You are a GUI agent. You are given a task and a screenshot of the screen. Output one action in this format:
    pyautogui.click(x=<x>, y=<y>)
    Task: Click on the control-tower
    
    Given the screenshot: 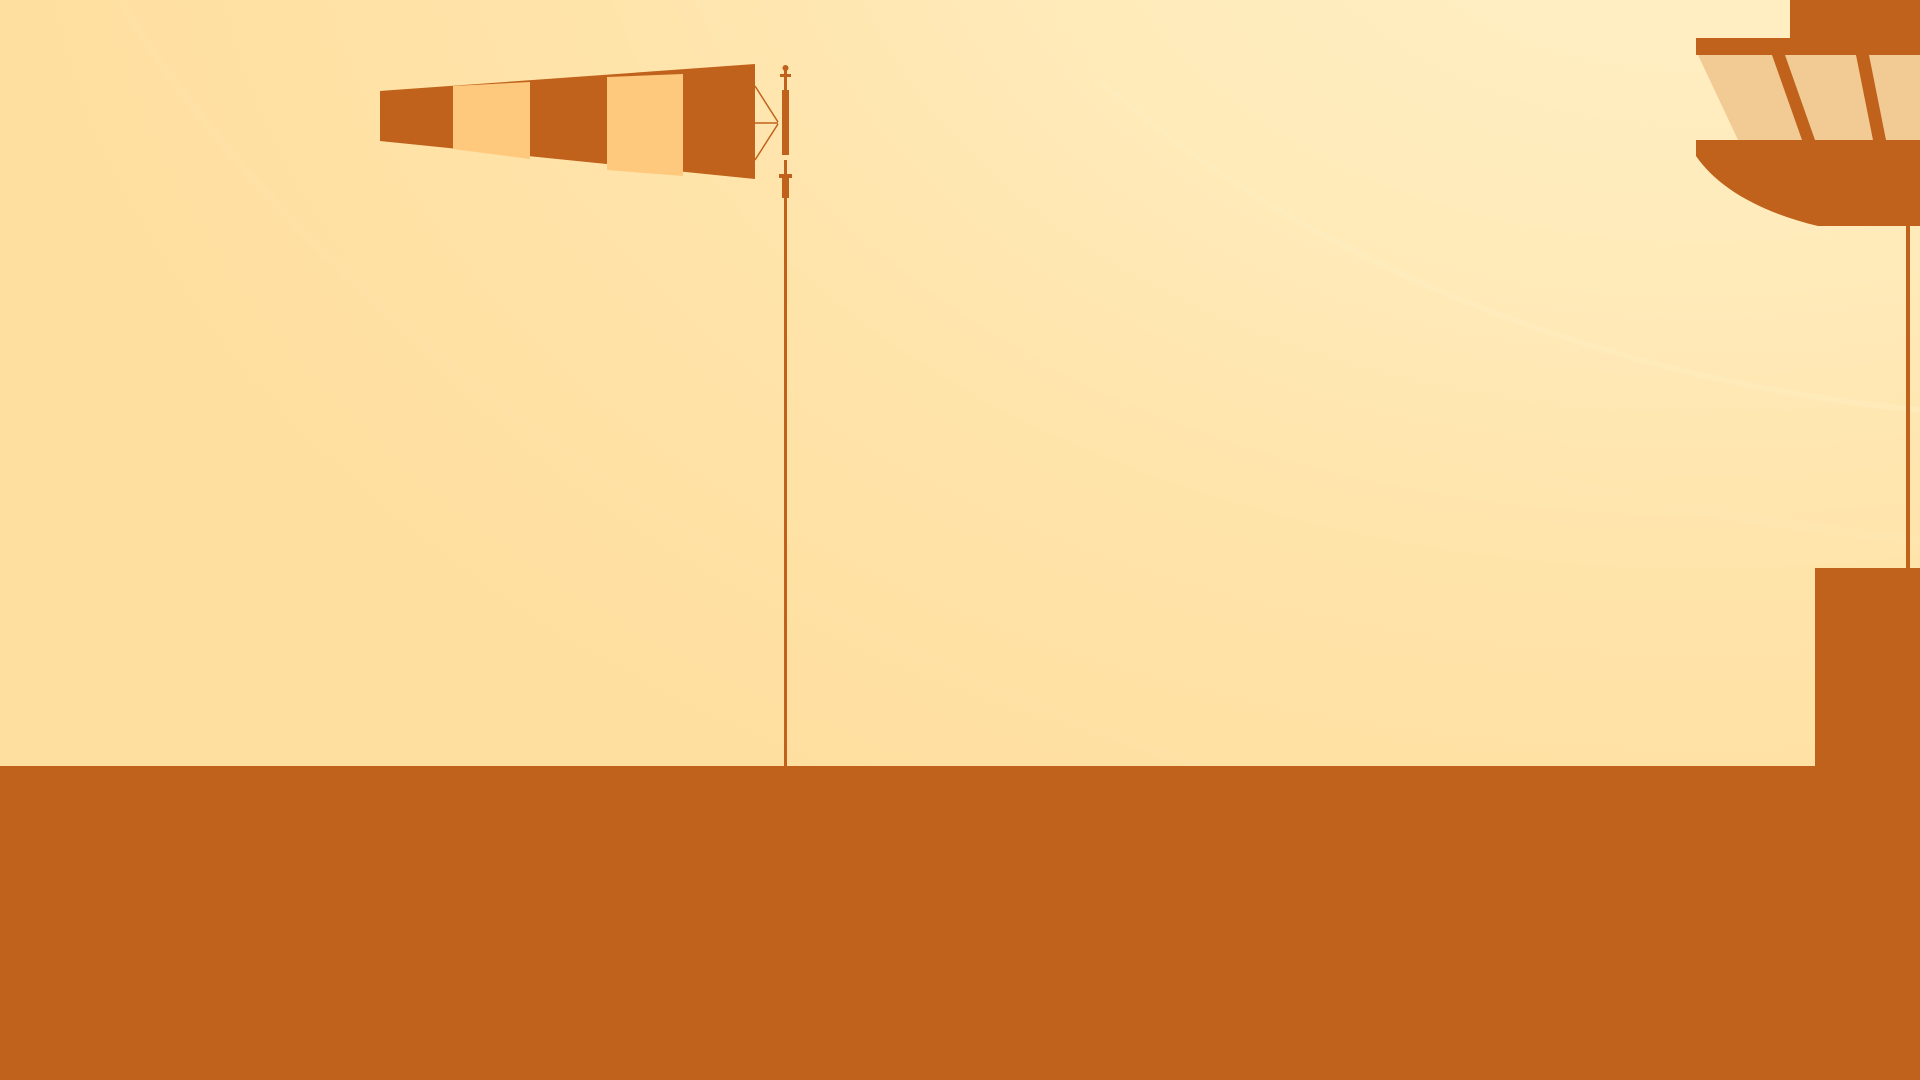 What is the action you would take?
    pyautogui.click(x=1808, y=384)
    